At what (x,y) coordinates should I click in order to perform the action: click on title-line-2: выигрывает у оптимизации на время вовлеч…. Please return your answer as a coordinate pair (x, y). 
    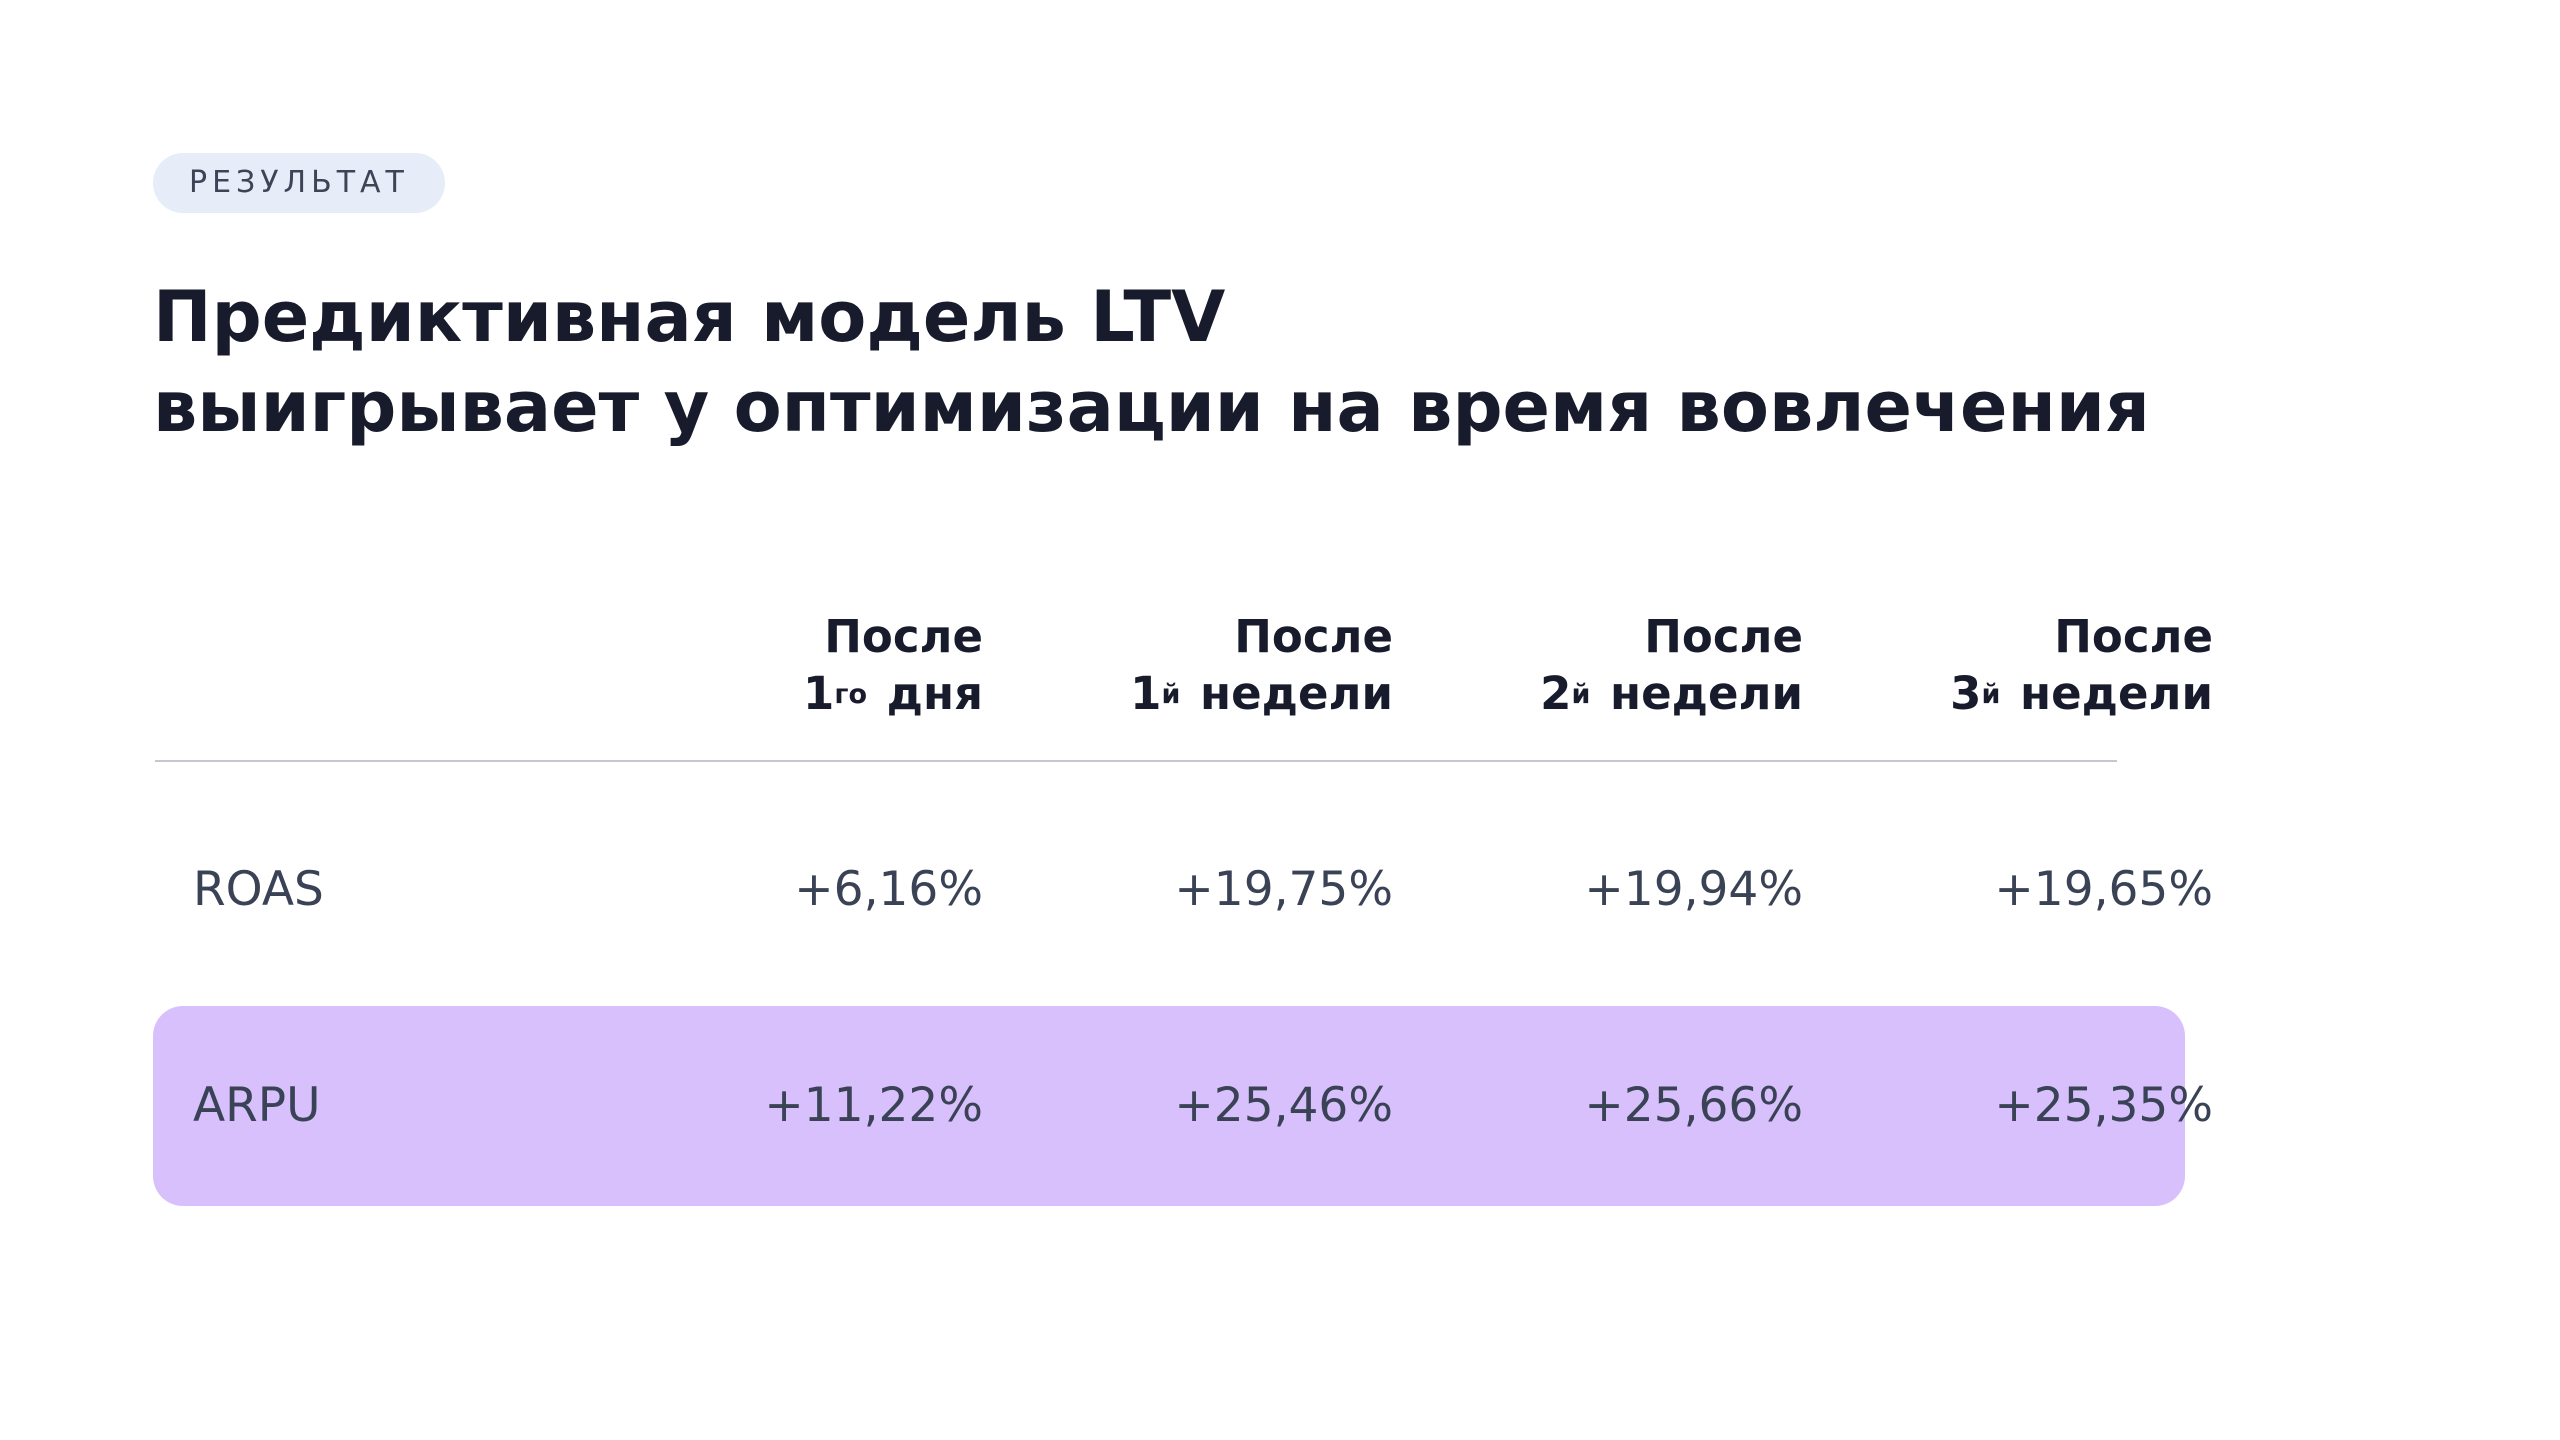
    Looking at the image, I should click on (1151, 407).